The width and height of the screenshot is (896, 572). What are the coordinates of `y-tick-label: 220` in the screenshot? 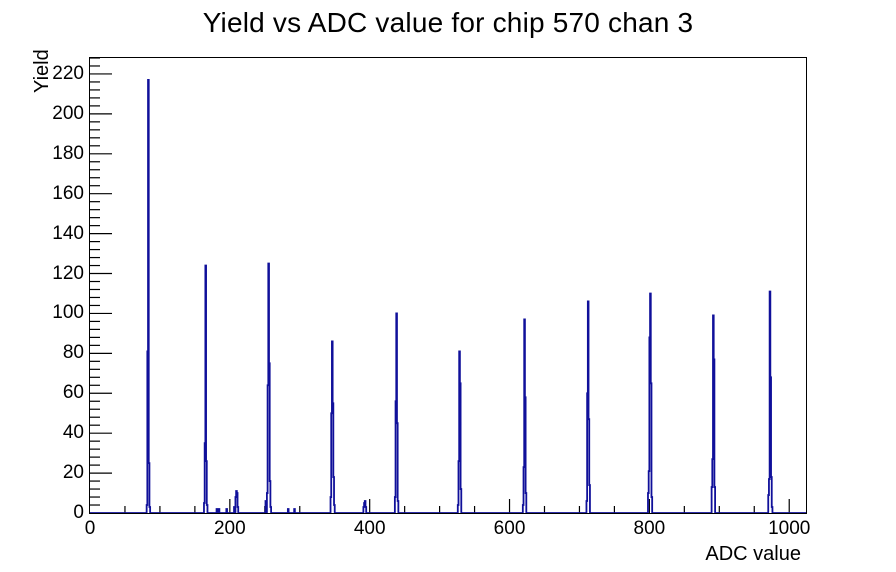 It's located at (68, 73).